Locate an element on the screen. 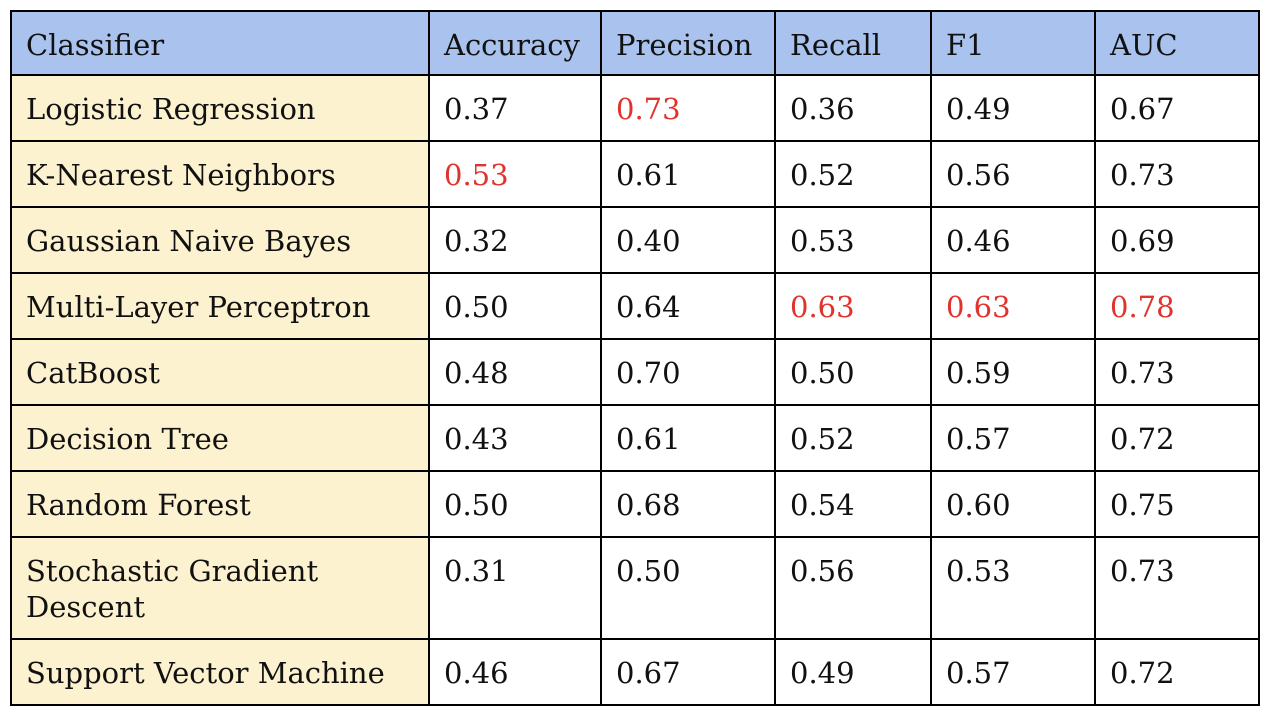 The image size is (1272, 722). precision-cell: 0.73 is located at coordinates (688, 108).